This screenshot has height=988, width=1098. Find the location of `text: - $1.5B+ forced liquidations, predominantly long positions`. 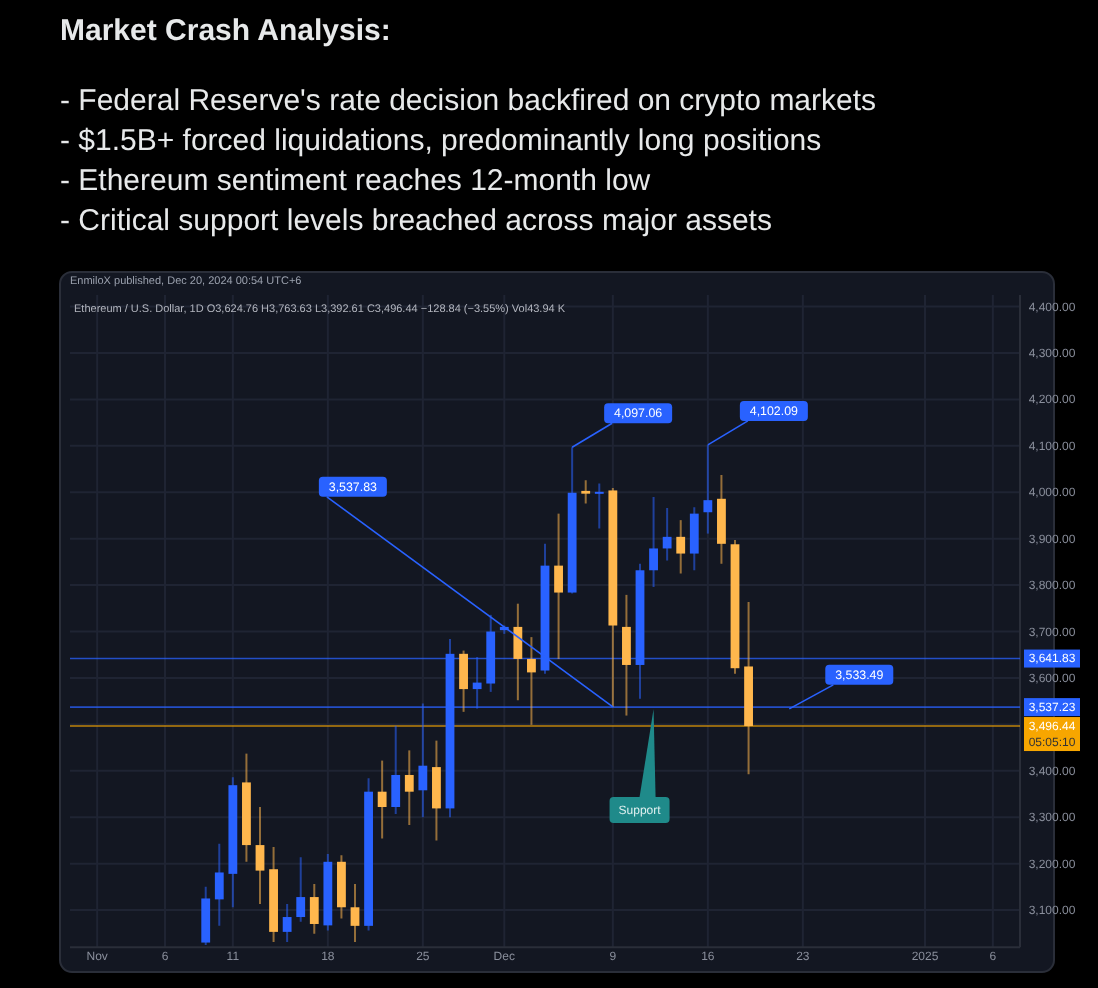

text: - $1.5B+ forced liquidations, predominantly long positions is located at coordinates (441, 141).